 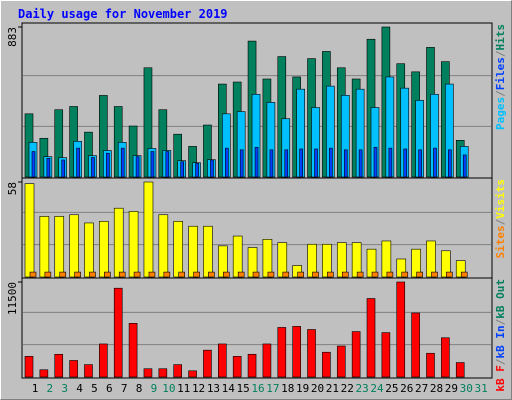 I want to click on x-tick-label: 3, so click(x=64, y=388).